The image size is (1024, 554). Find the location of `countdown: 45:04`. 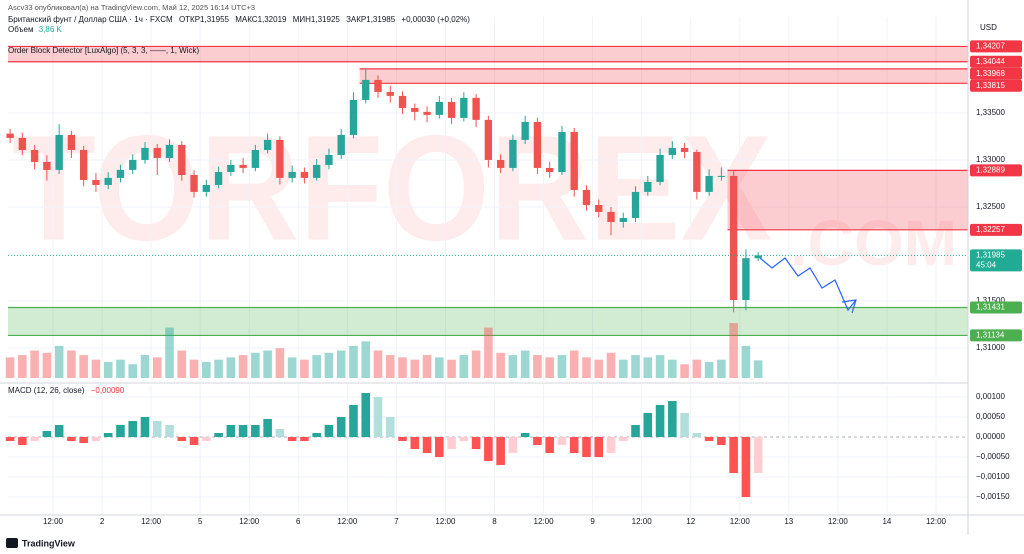

countdown: 45:04 is located at coordinates (986, 265).